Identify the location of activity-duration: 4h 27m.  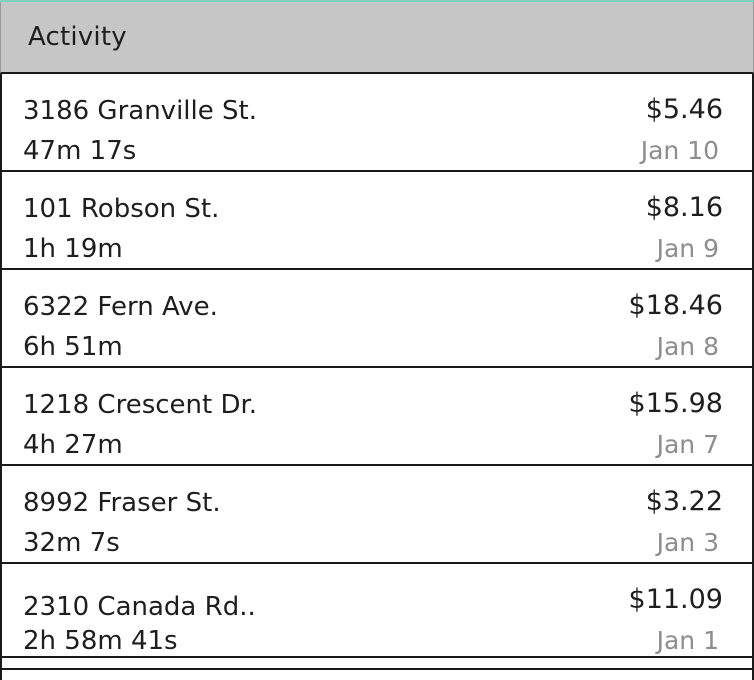
(73, 445).